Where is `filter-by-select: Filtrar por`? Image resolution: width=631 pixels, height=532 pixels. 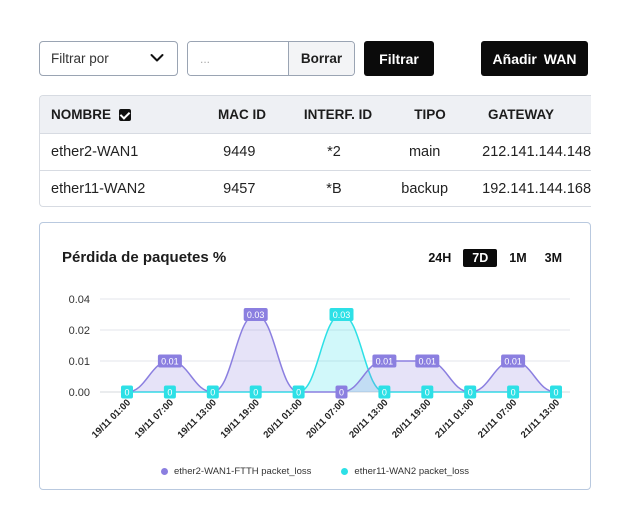
filter-by-select: Filtrar por is located at coordinates (108, 58).